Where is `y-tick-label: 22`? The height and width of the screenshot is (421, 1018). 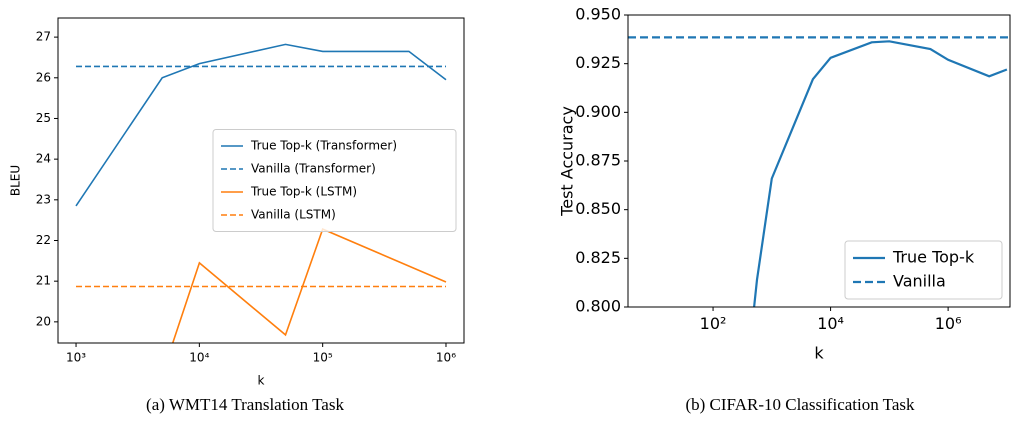
y-tick-label: 22 is located at coordinates (43, 240).